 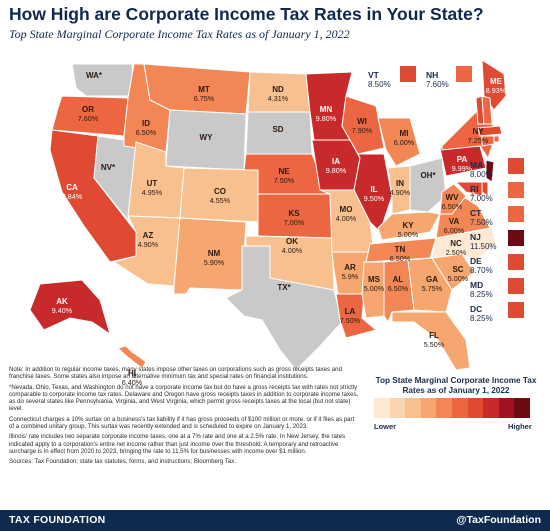 I want to click on state-rate-nd: 4.31%, so click(x=278, y=98).